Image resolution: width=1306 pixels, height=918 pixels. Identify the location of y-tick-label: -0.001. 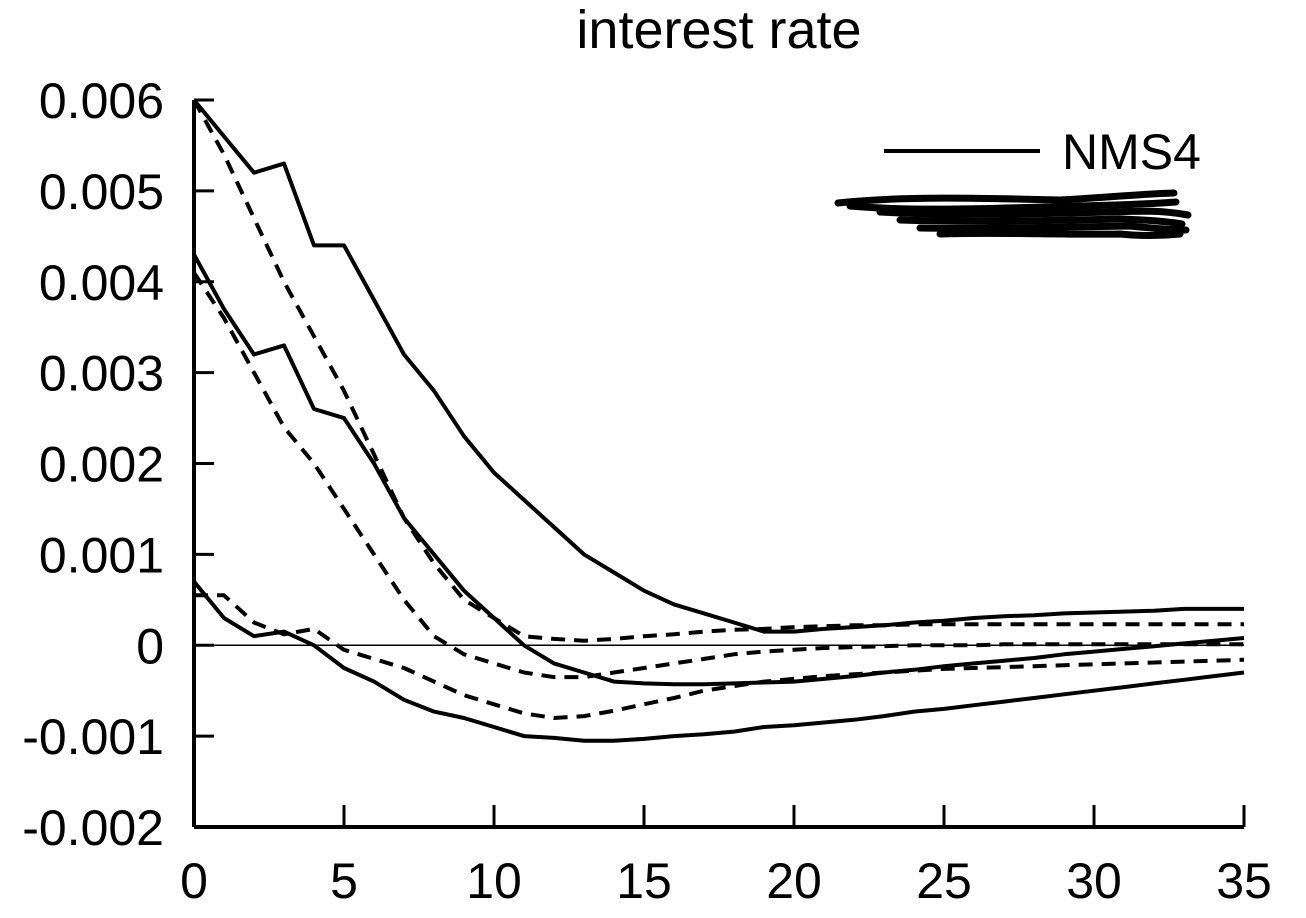
(93, 737).